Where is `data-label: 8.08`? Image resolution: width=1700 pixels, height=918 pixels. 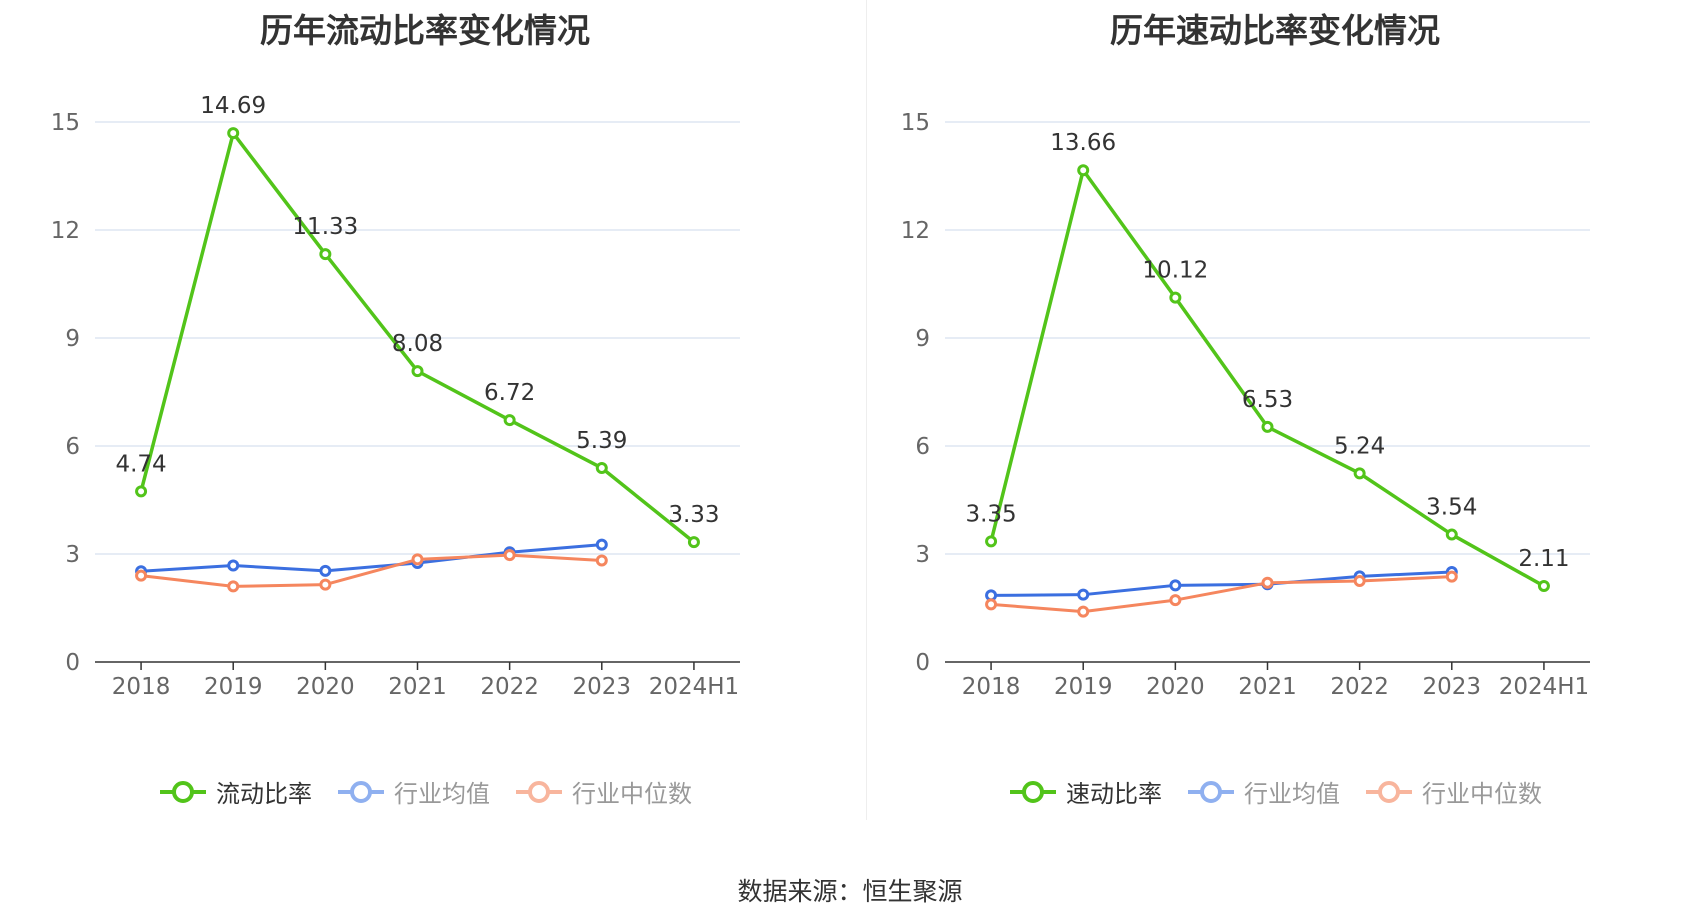 data-label: 8.08 is located at coordinates (417, 344).